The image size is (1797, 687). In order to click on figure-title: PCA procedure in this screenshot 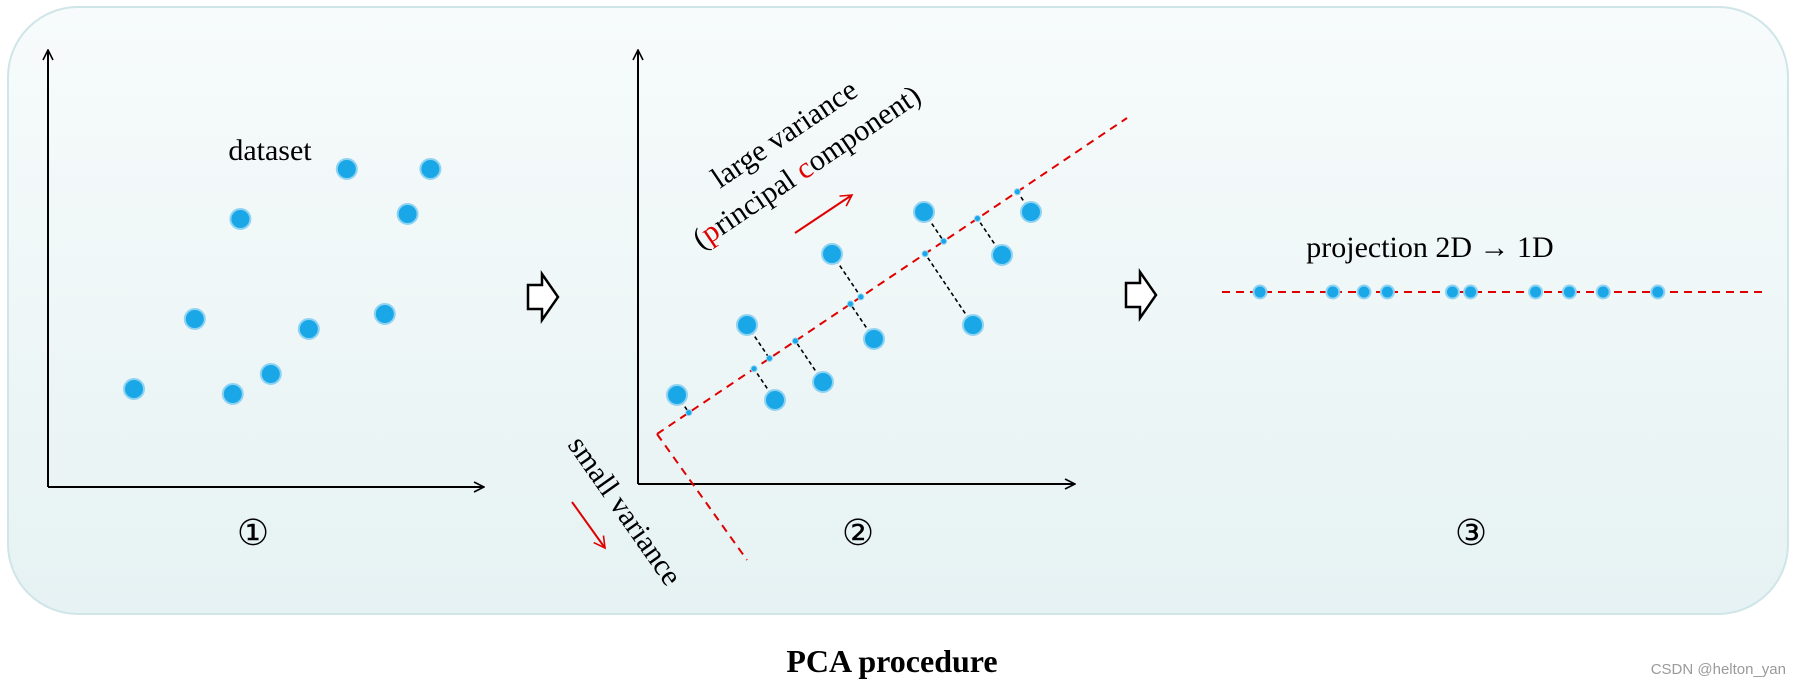, I will do `click(891, 661)`.